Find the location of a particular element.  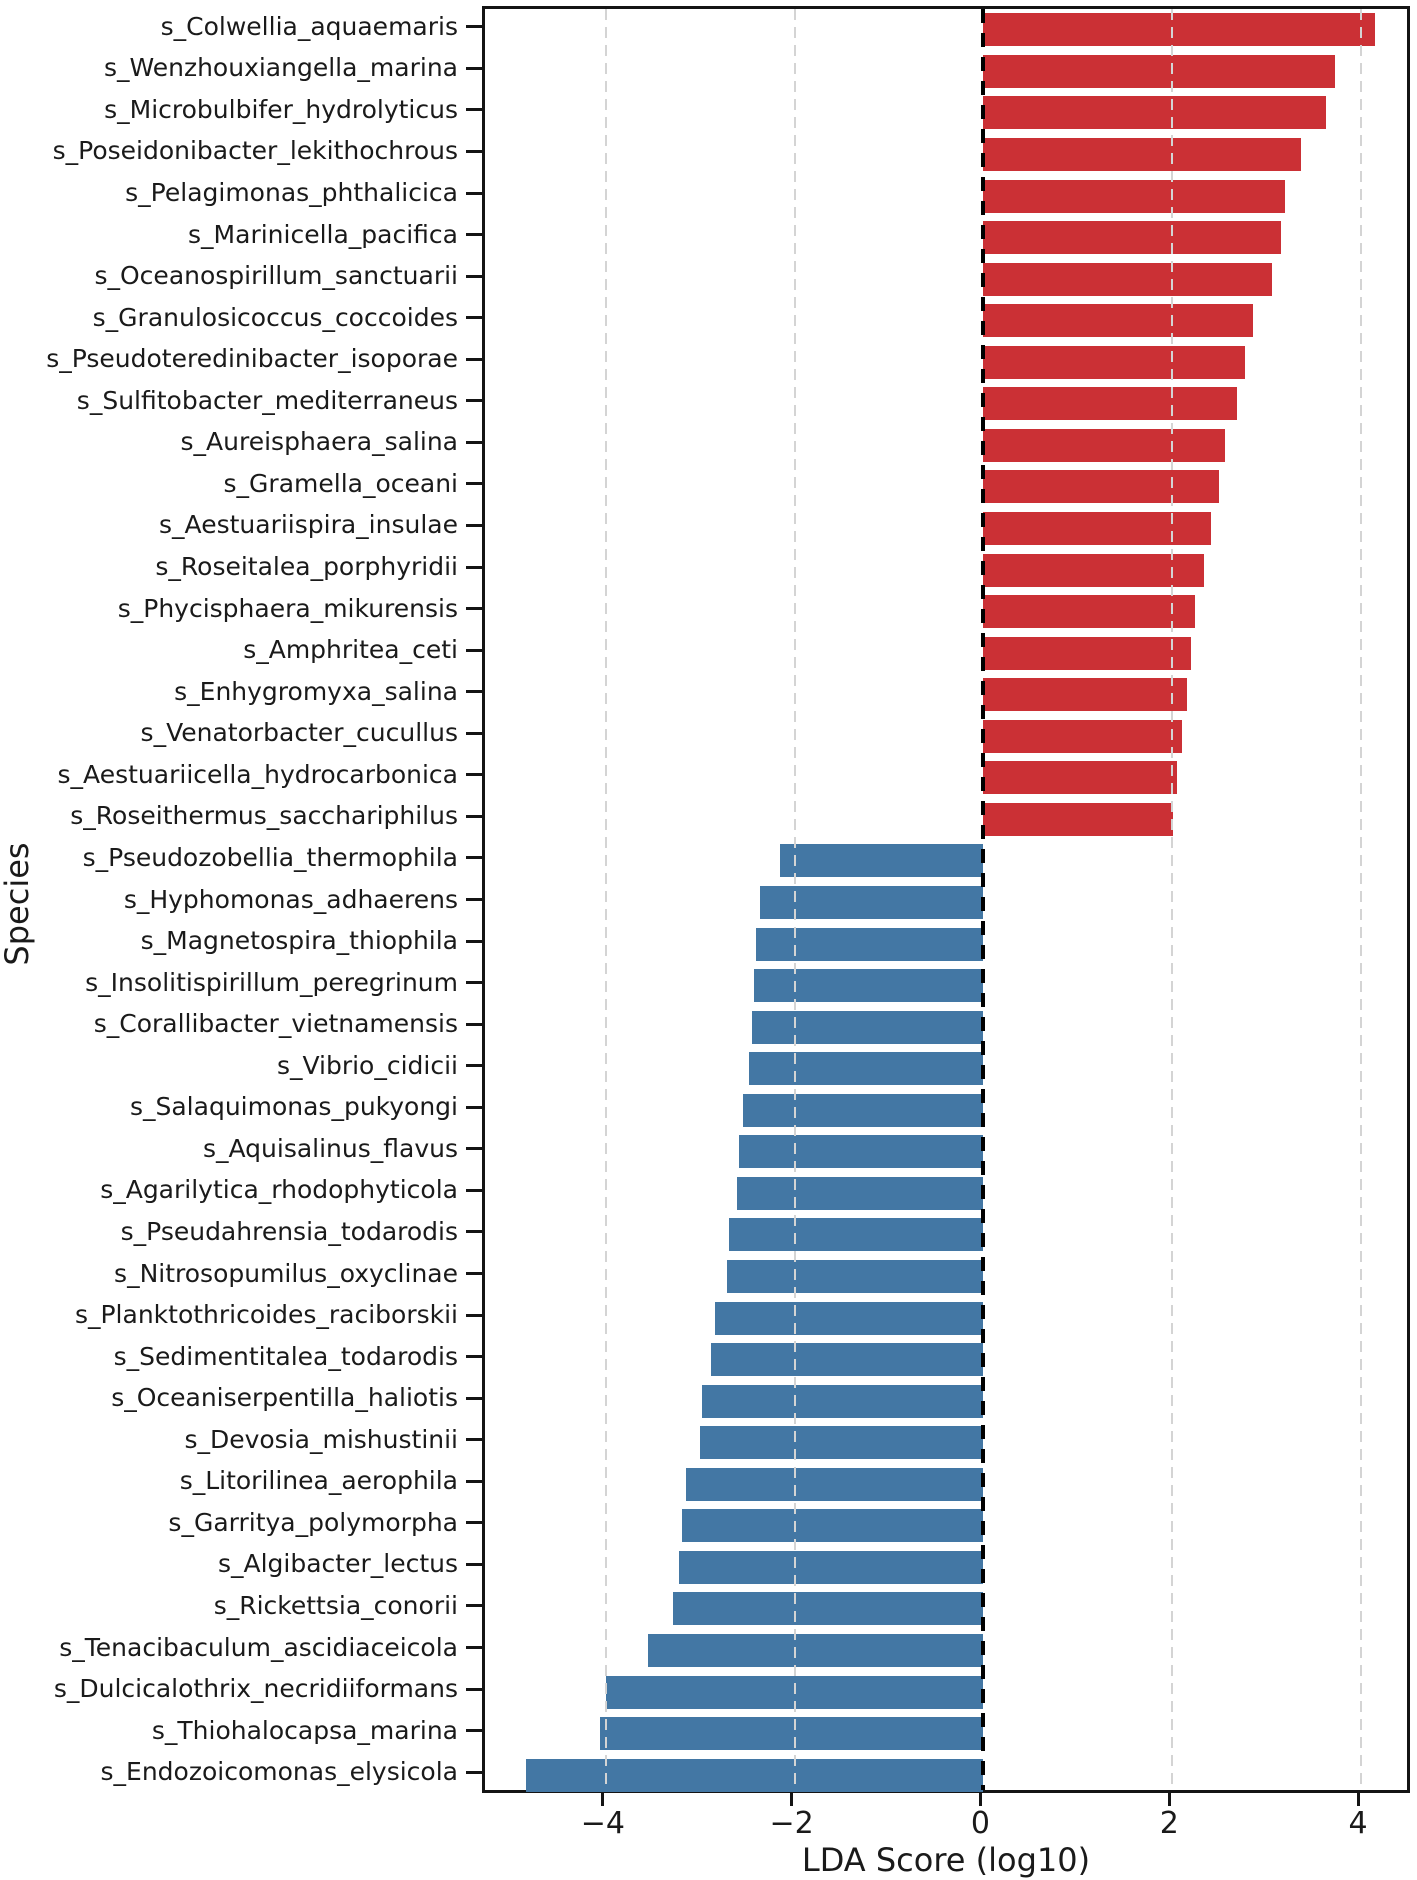

species-tick-label: s_Aquisalinus_flavus is located at coordinates (330, 1148).